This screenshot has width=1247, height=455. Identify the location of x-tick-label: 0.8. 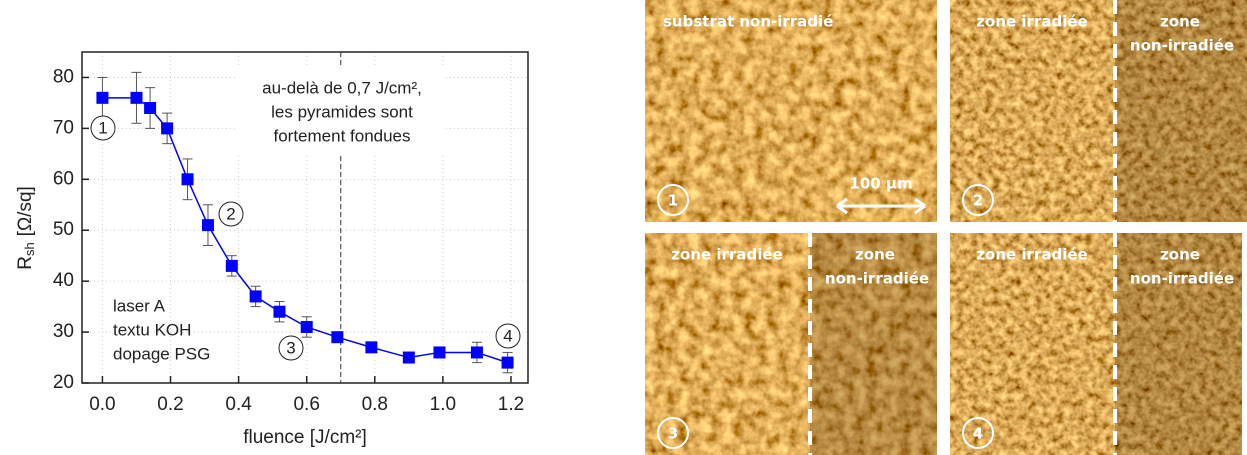
(375, 404).